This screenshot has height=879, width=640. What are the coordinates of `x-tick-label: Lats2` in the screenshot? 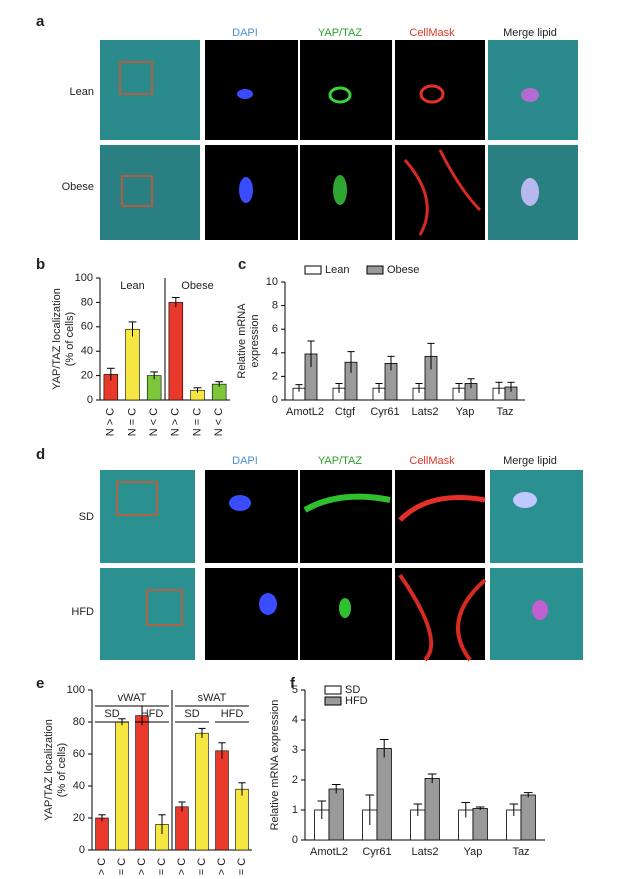 It's located at (425, 412).